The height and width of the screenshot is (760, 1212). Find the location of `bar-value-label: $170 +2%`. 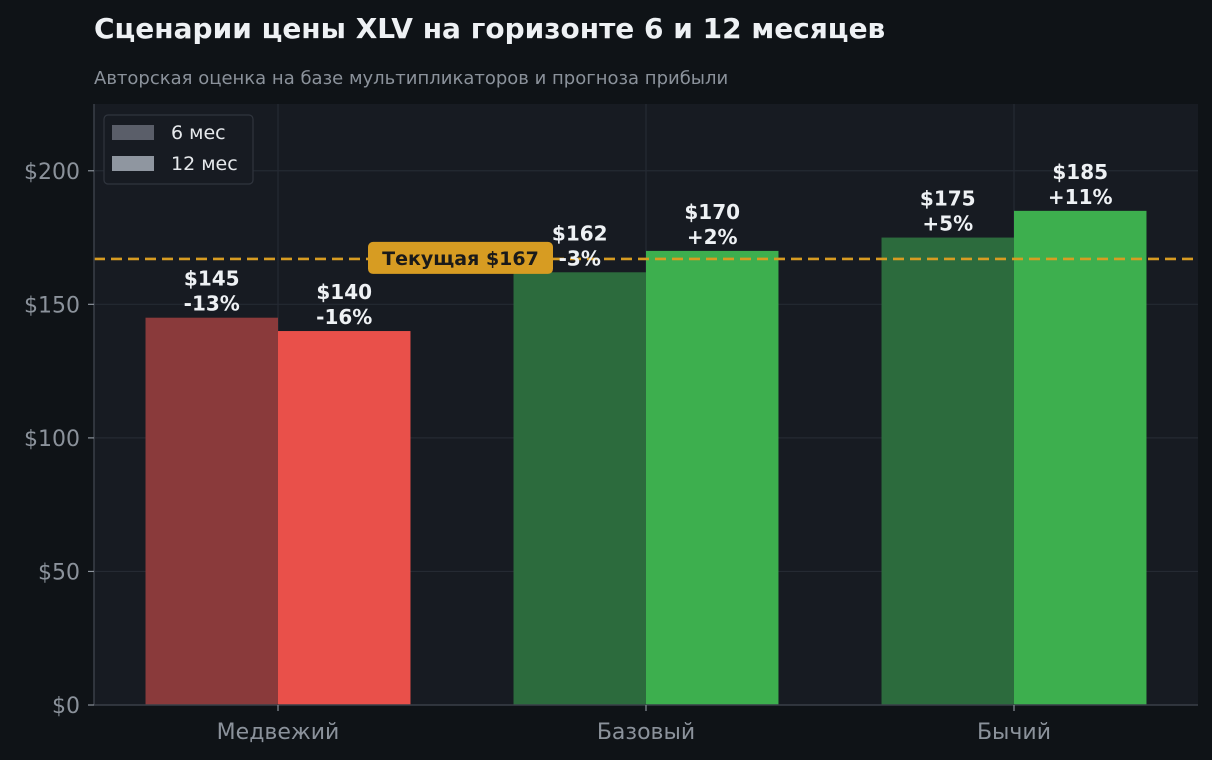

bar-value-label: $170 +2% is located at coordinates (712, 224).